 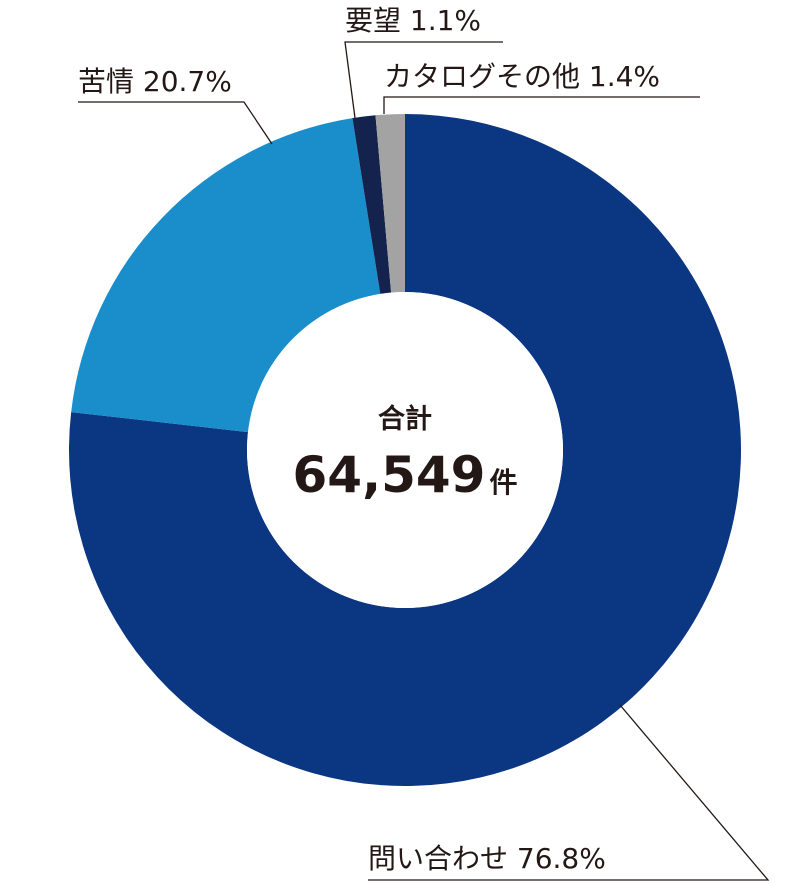 I want to click on slice-label-catalog: カタログその他 1.4%, so click(x=522, y=76).